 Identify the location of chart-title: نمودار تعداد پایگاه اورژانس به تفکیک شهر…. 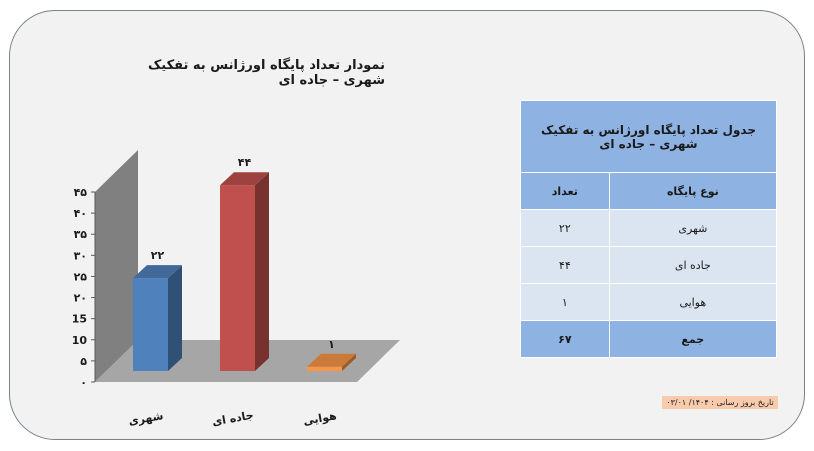
(266, 73).